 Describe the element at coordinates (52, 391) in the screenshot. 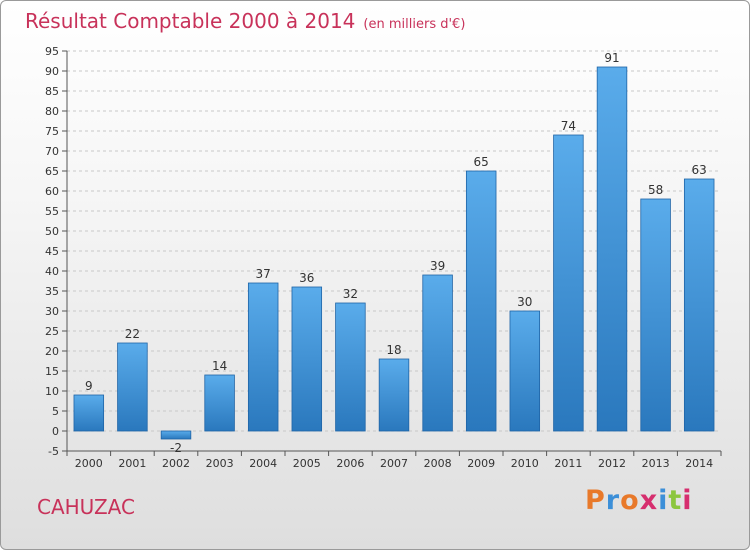

I see `y-tick-label: 10` at that location.